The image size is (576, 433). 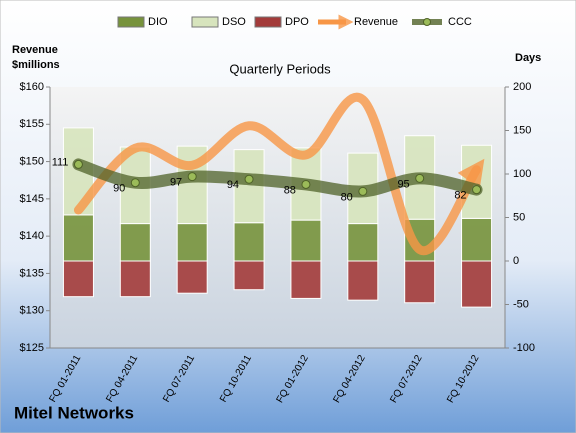 I want to click on footer: Mitel Networks, so click(x=74, y=412).